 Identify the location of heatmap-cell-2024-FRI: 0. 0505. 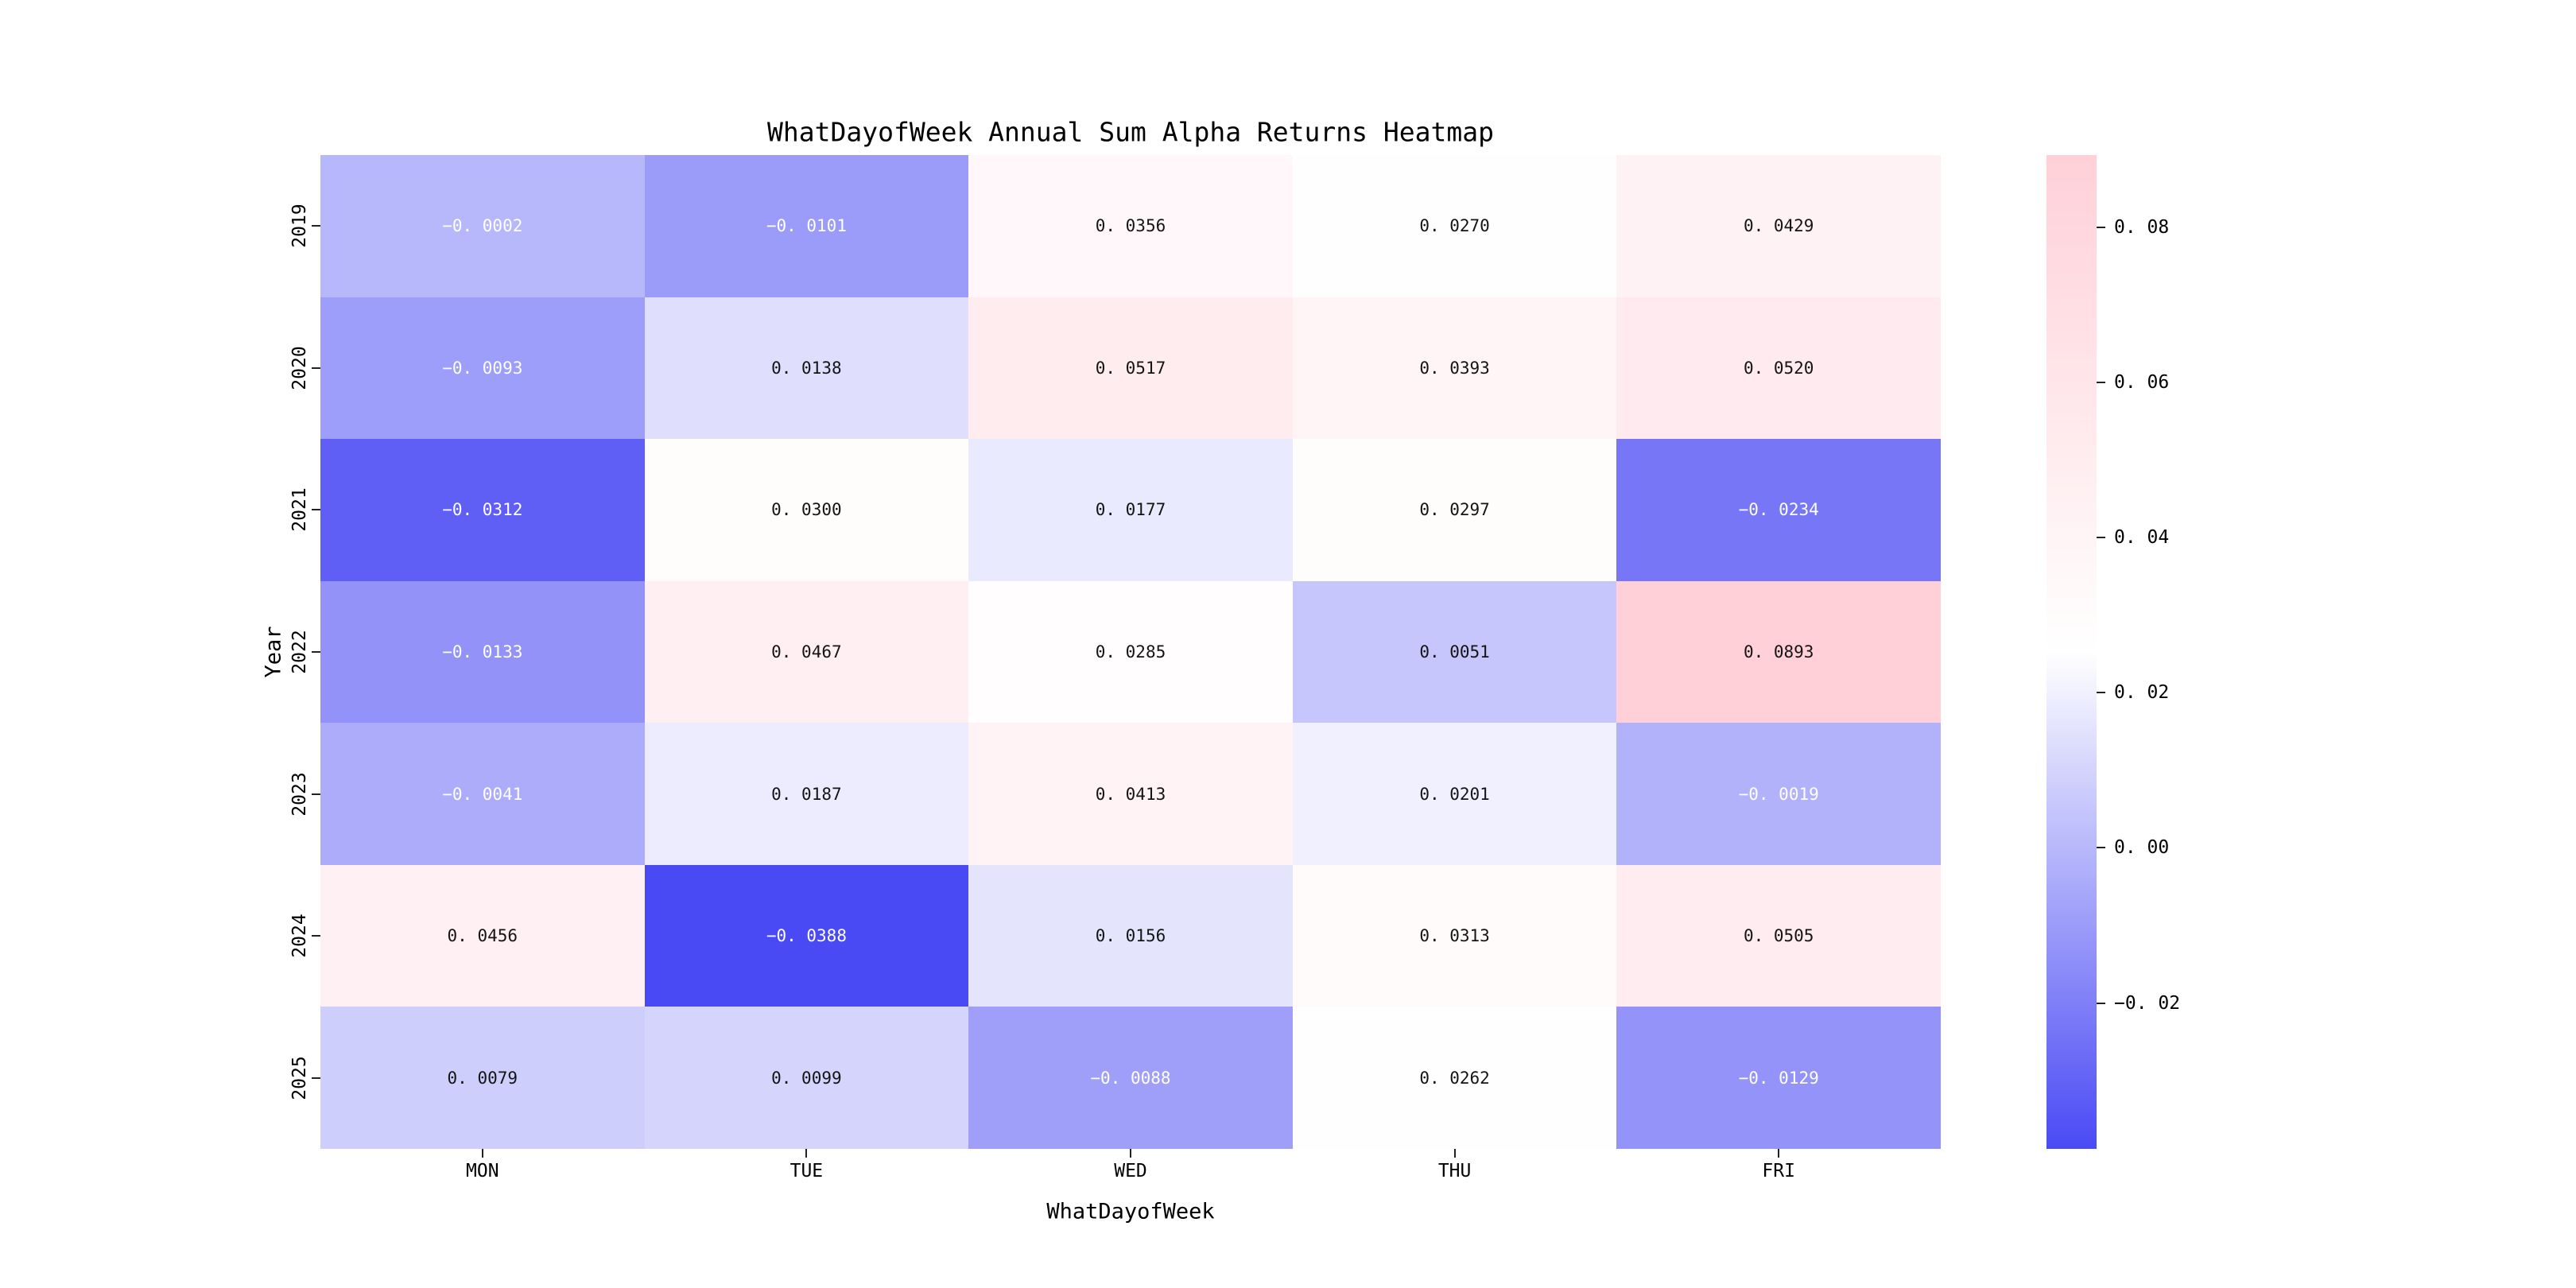
(1778, 935).